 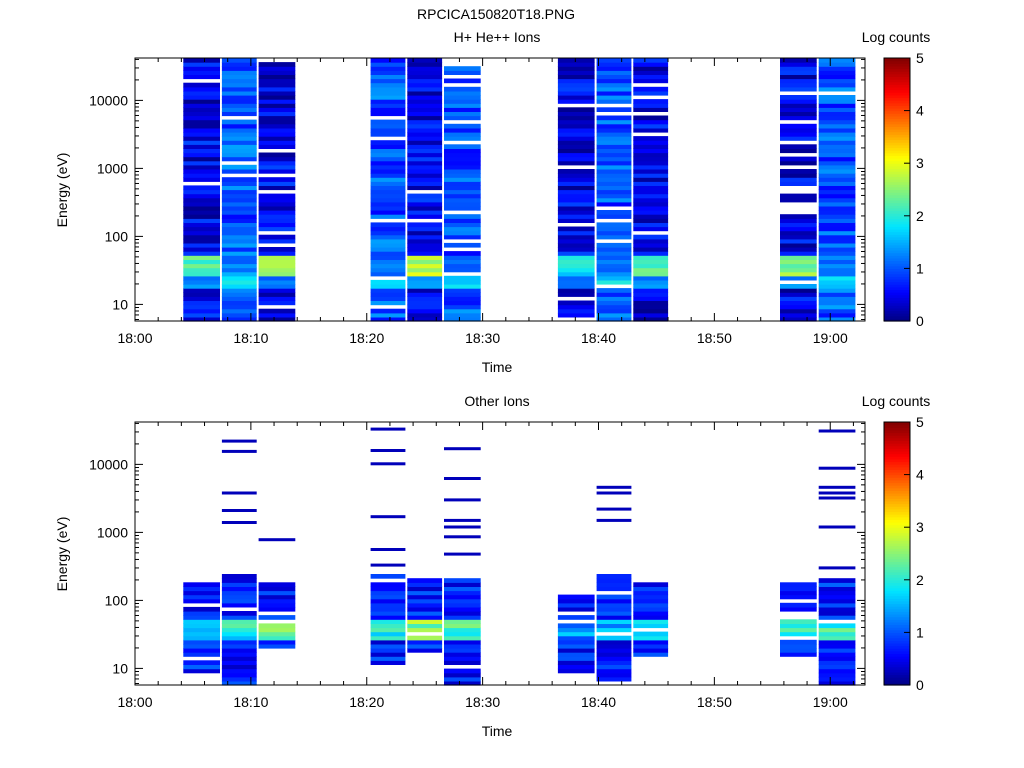 What do you see at coordinates (830, 702) in the screenshot?
I see `x-tick-label: 19:00` at bounding box center [830, 702].